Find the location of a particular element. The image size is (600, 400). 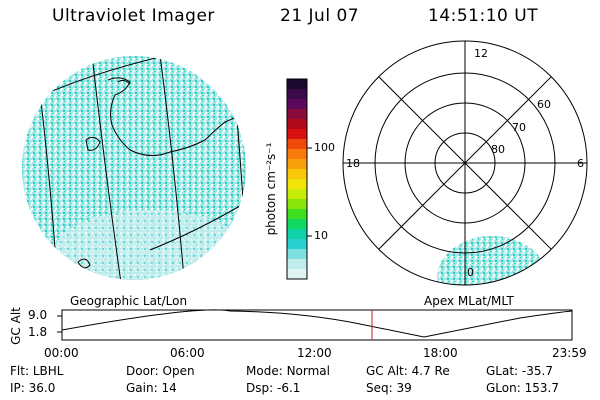

dsp-value: -6.1 is located at coordinates (288, 388).